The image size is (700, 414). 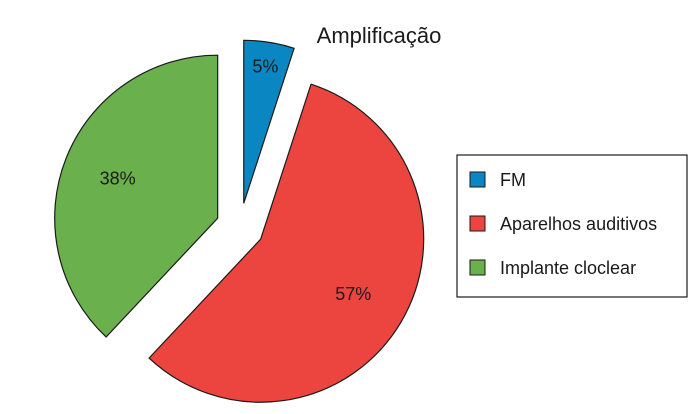 What do you see at coordinates (568, 268) in the screenshot?
I see `legend-label: Implante cloclear` at bounding box center [568, 268].